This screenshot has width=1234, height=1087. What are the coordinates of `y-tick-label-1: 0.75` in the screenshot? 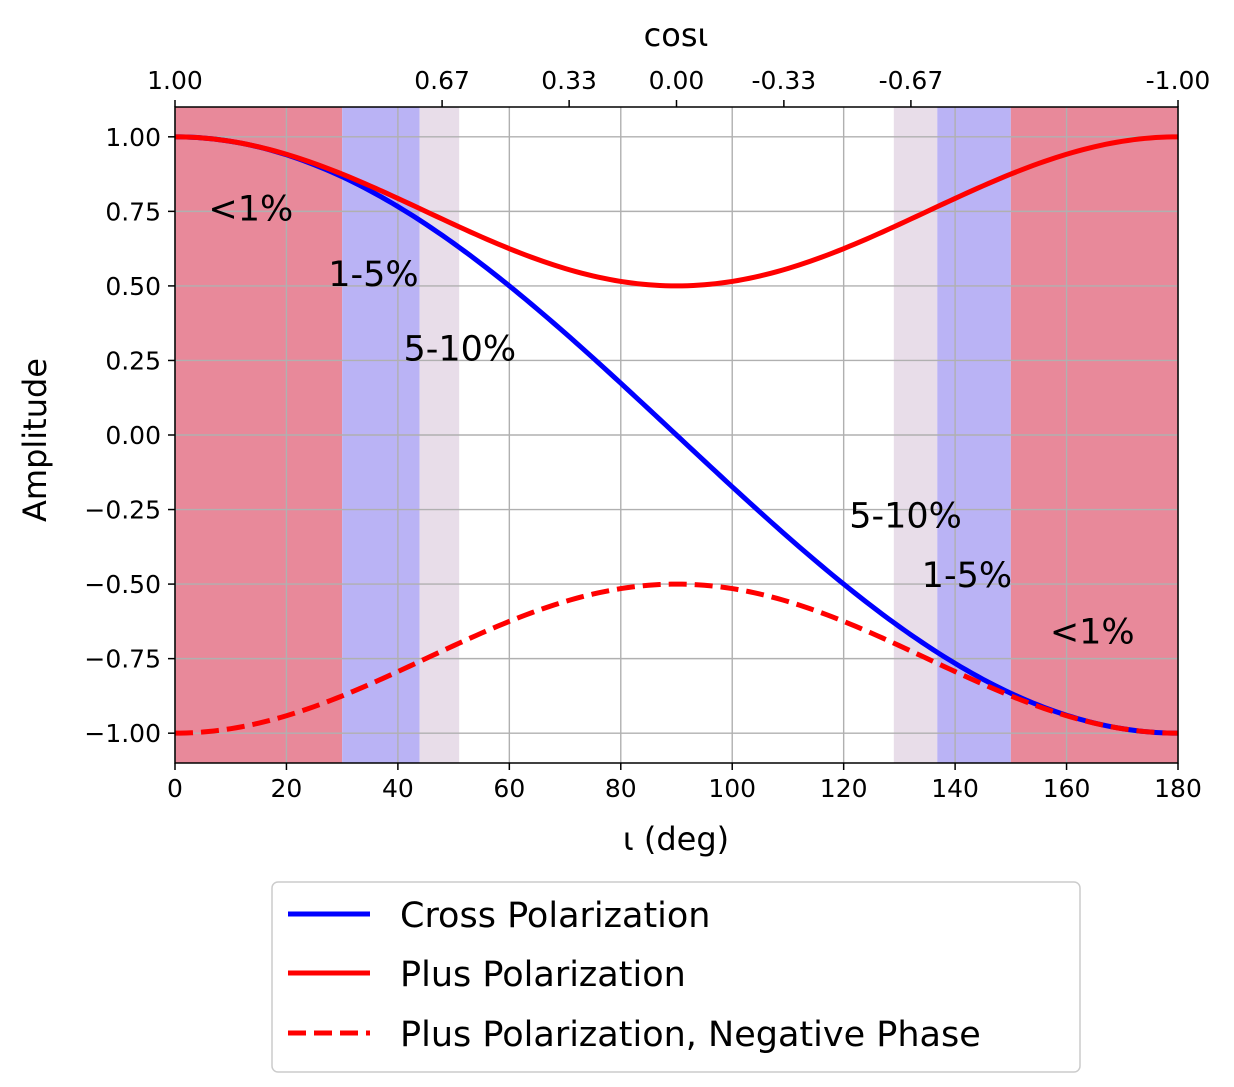 It's located at (133, 211).